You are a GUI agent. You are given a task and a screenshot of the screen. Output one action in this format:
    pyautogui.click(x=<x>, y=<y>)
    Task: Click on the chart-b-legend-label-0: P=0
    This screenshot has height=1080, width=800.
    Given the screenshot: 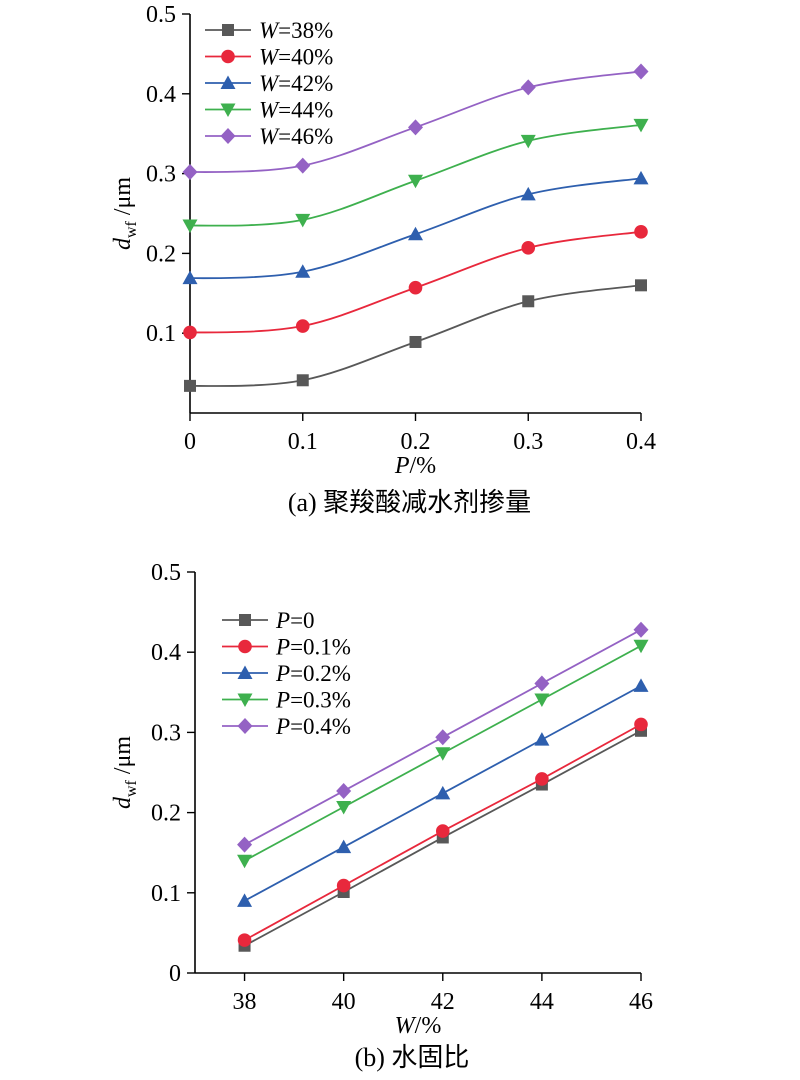 What is the action you would take?
    pyautogui.click(x=295, y=620)
    